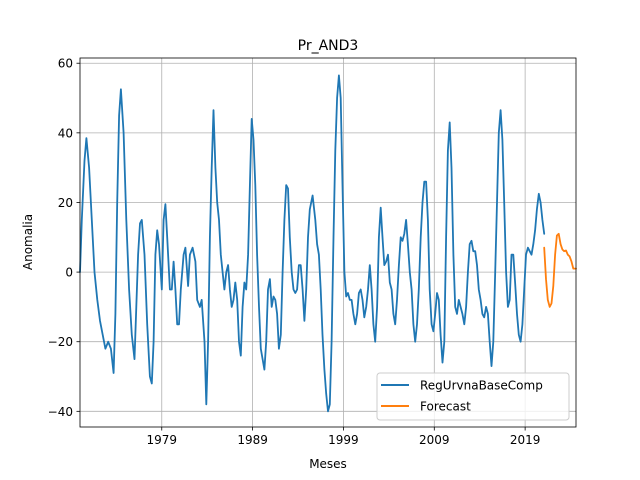 The width and height of the screenshot is (640, 480). What do you see at coordinates (525, 440) in the screenshot?
I see `x-tick-label: 2019` at bounding box center [525, 440].